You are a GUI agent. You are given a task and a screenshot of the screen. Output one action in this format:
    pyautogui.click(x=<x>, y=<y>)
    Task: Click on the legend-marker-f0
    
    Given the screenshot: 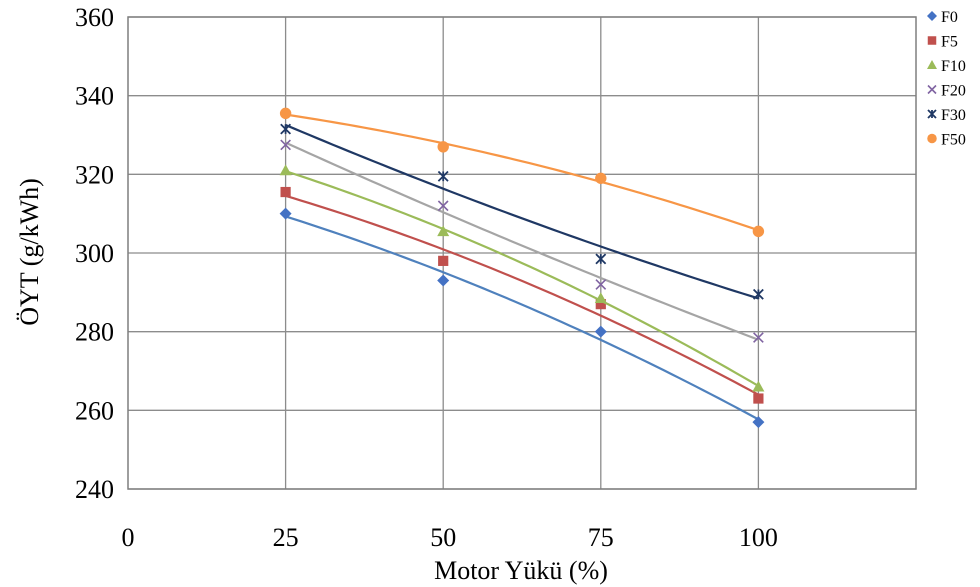 What is the action you would take?
    pyautogui.click(x=932, y=16)
    